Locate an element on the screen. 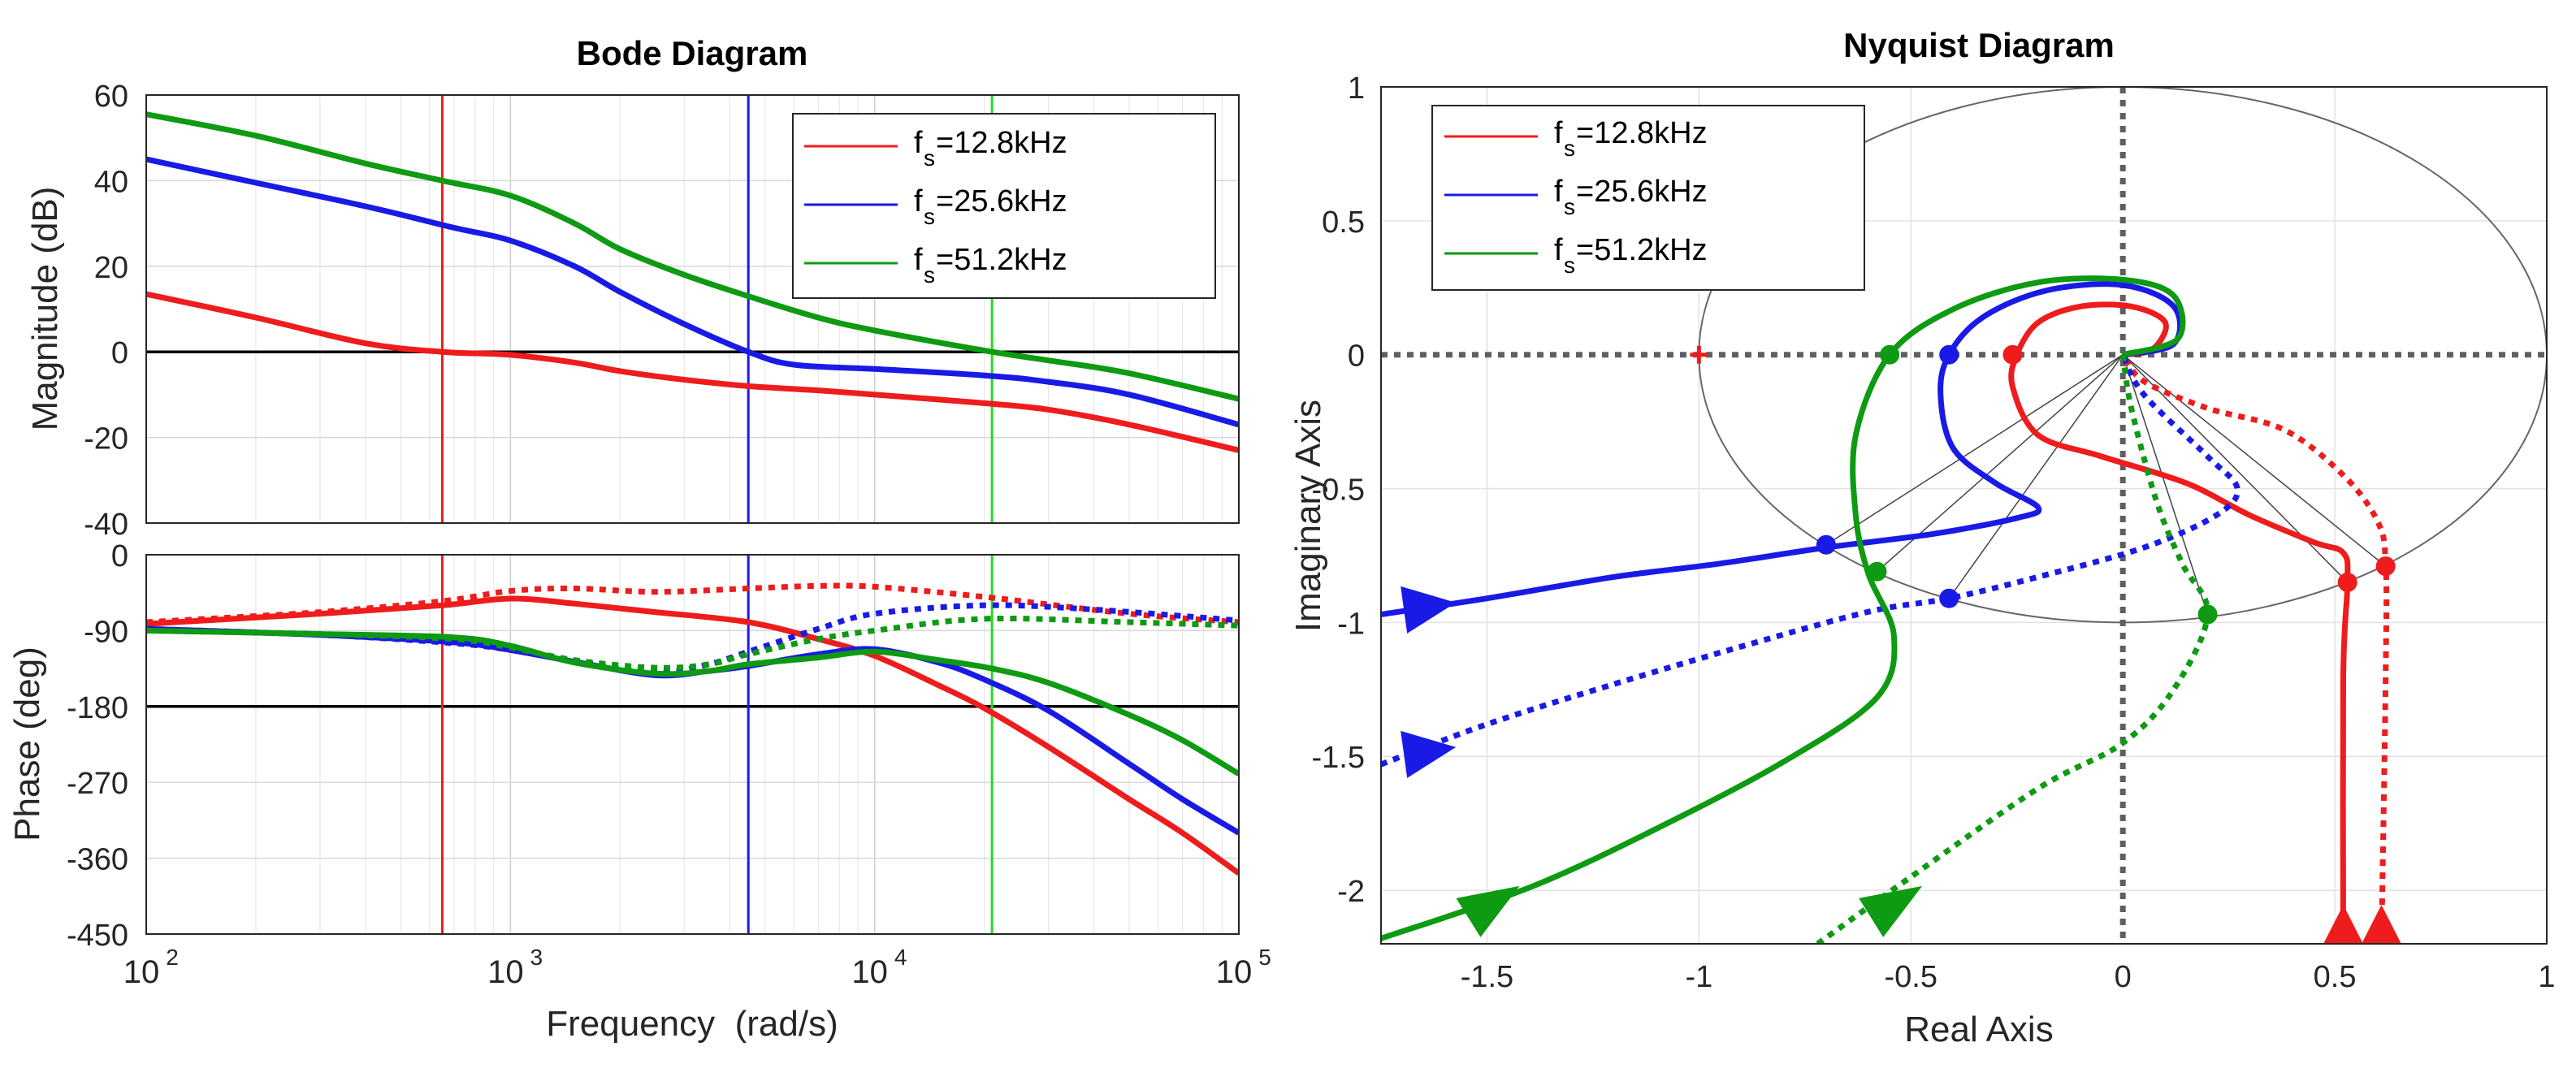 This screenshot has width=2576, height=1077. nyquist-xlabel: Real Axis is located at coordinates (1978, 1029).